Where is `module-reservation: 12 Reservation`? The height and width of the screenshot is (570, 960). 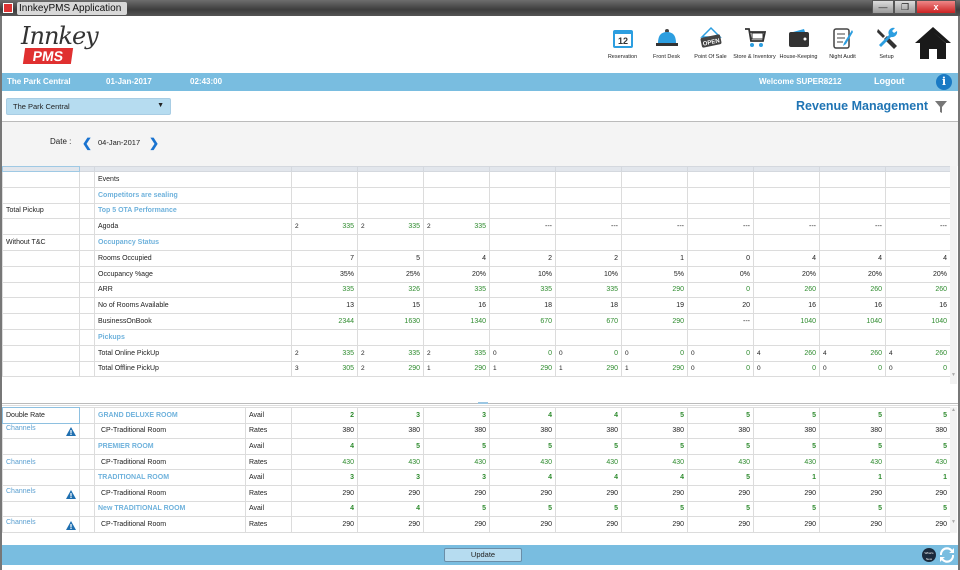
module-reservation: 12 Reservation is located at coordinates (622, 45).